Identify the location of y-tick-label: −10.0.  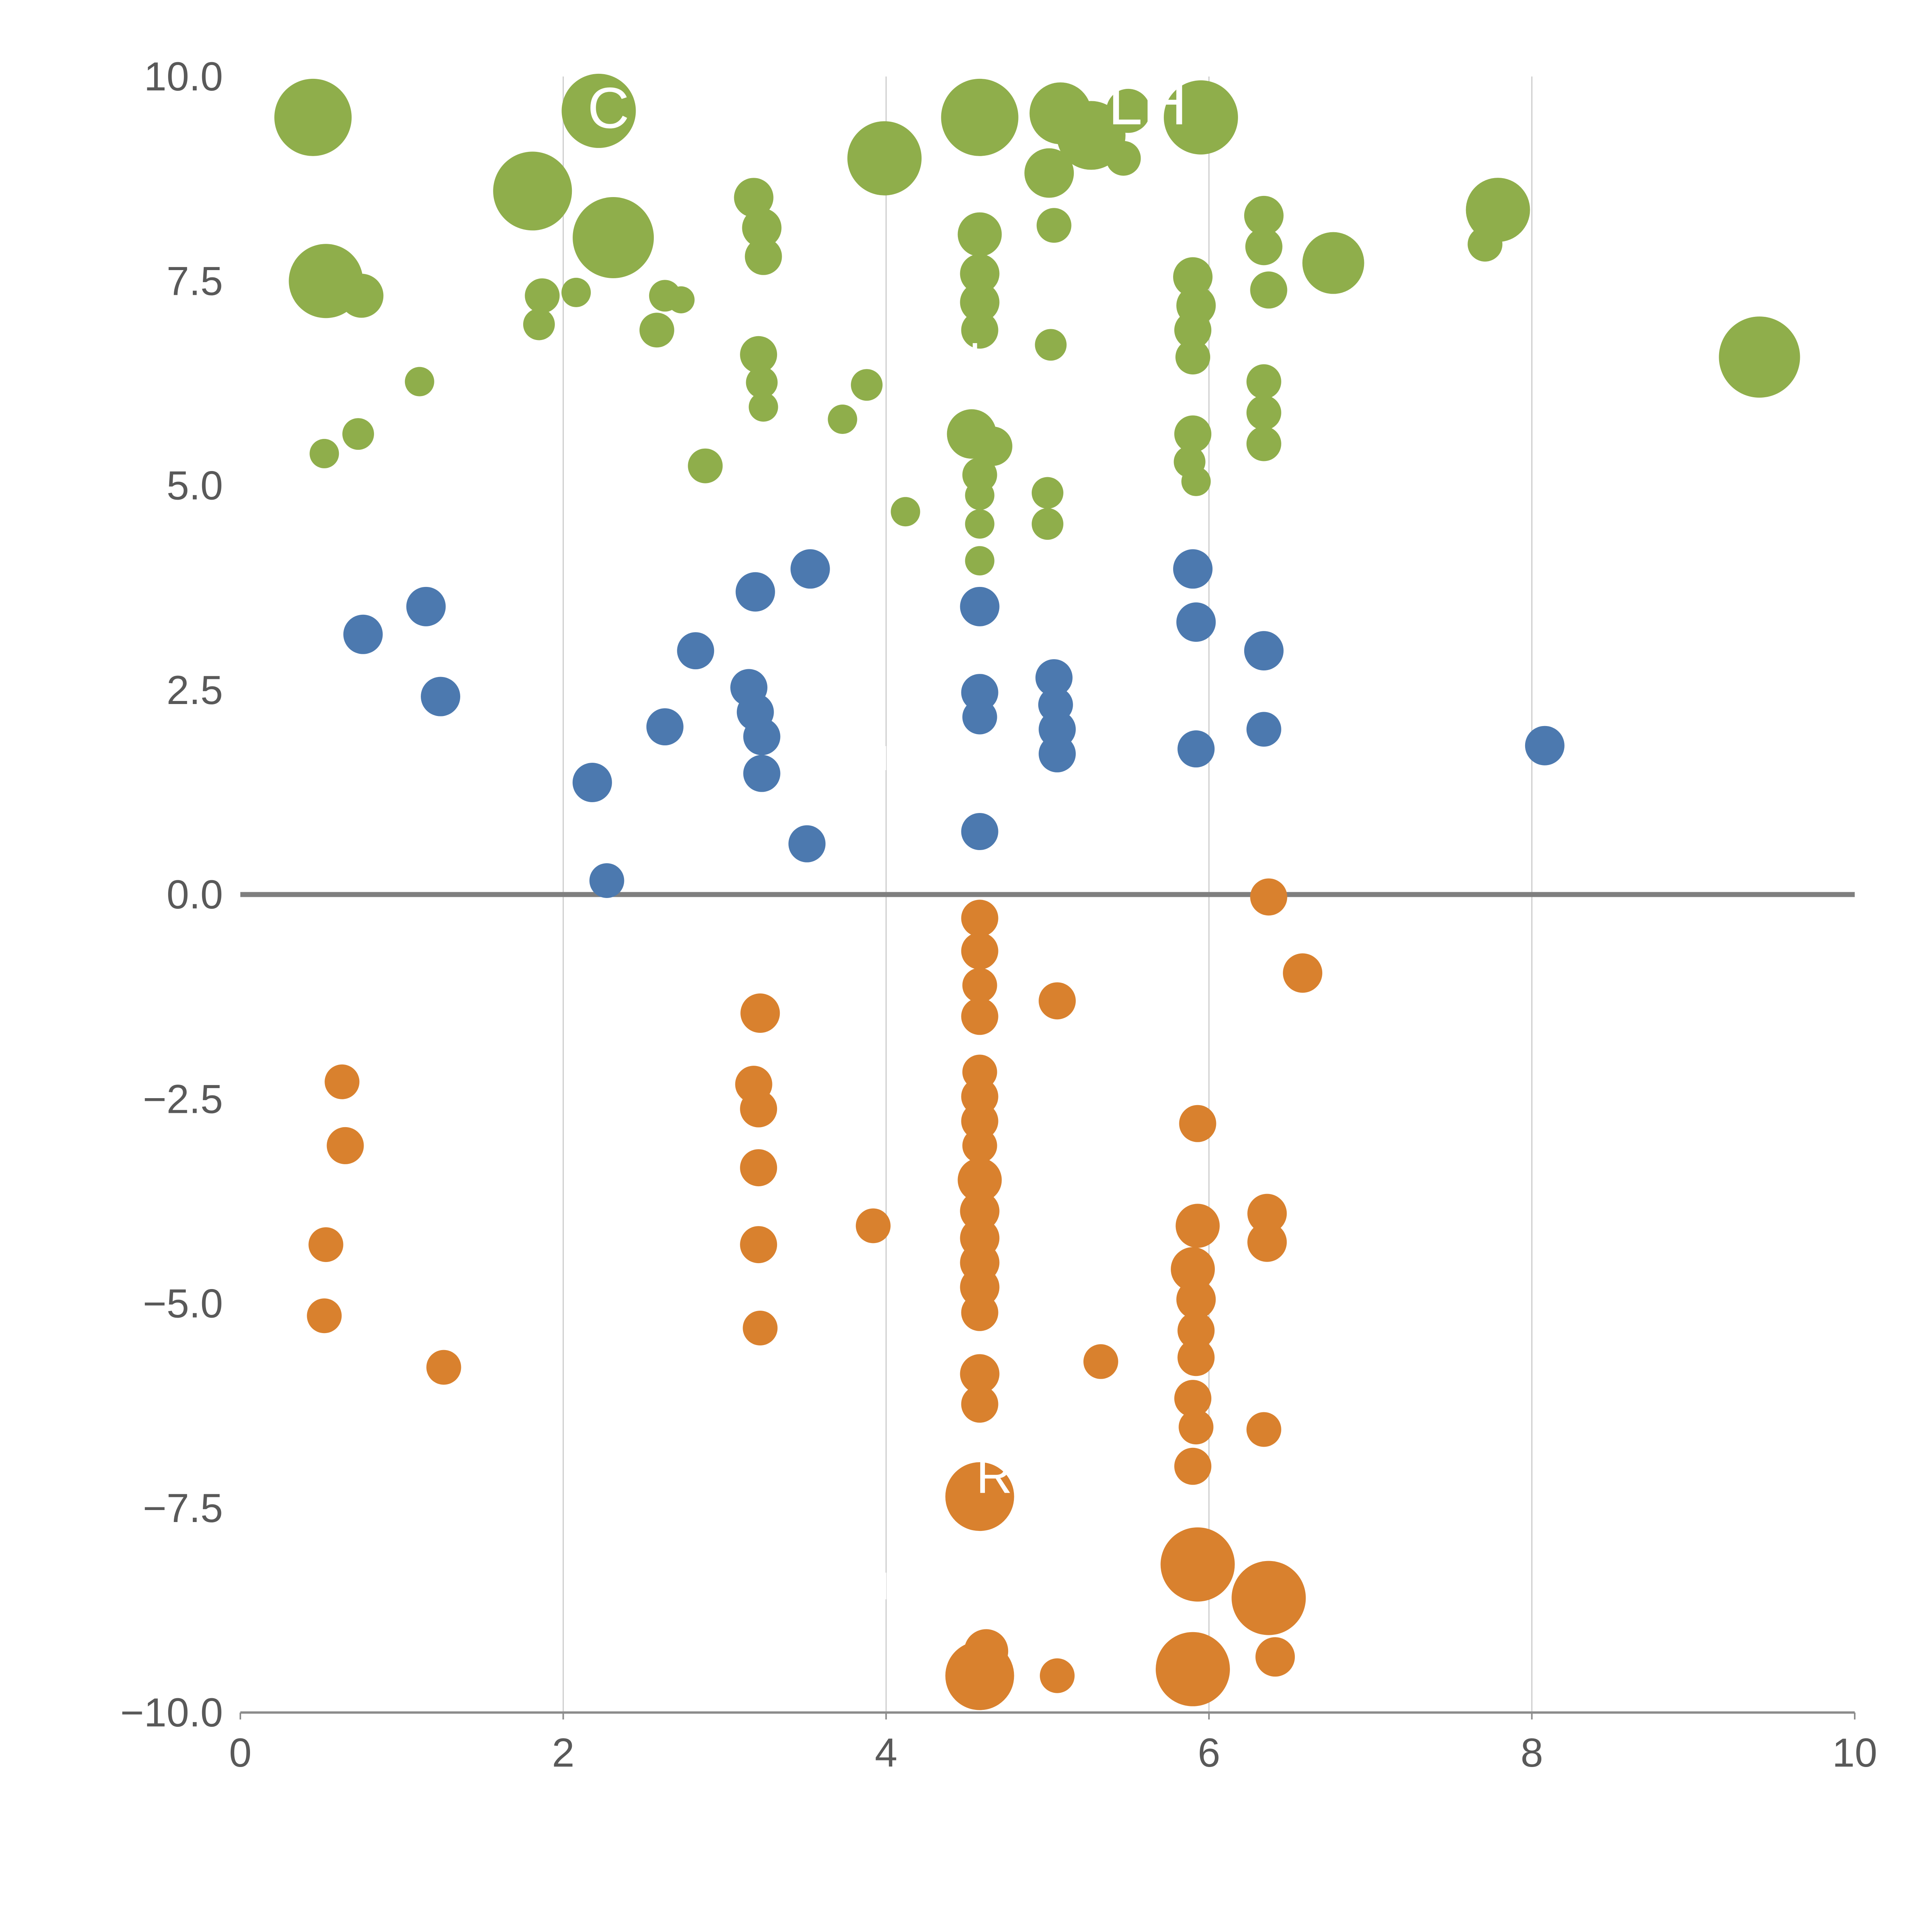
(171, 1713).